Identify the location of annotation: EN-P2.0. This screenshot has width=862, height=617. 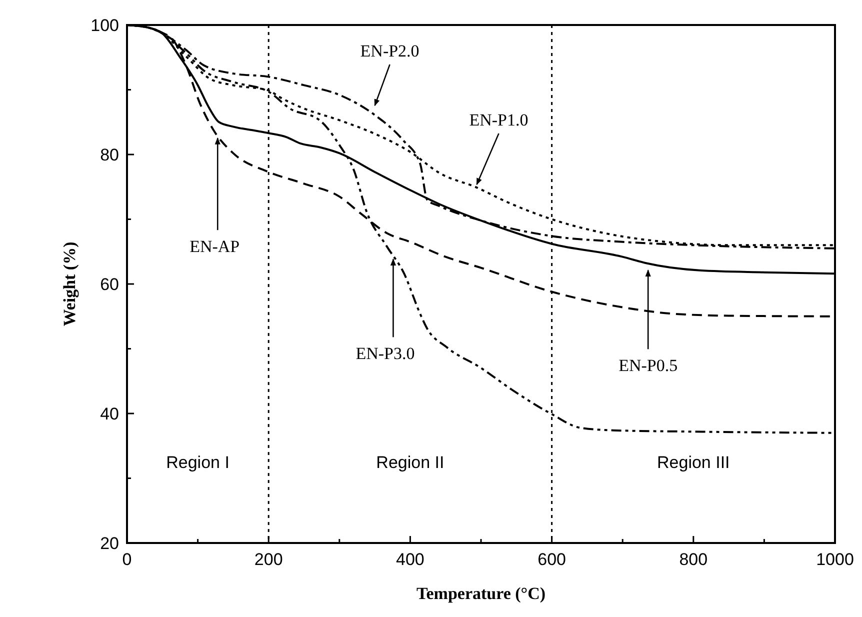
(390, 51).